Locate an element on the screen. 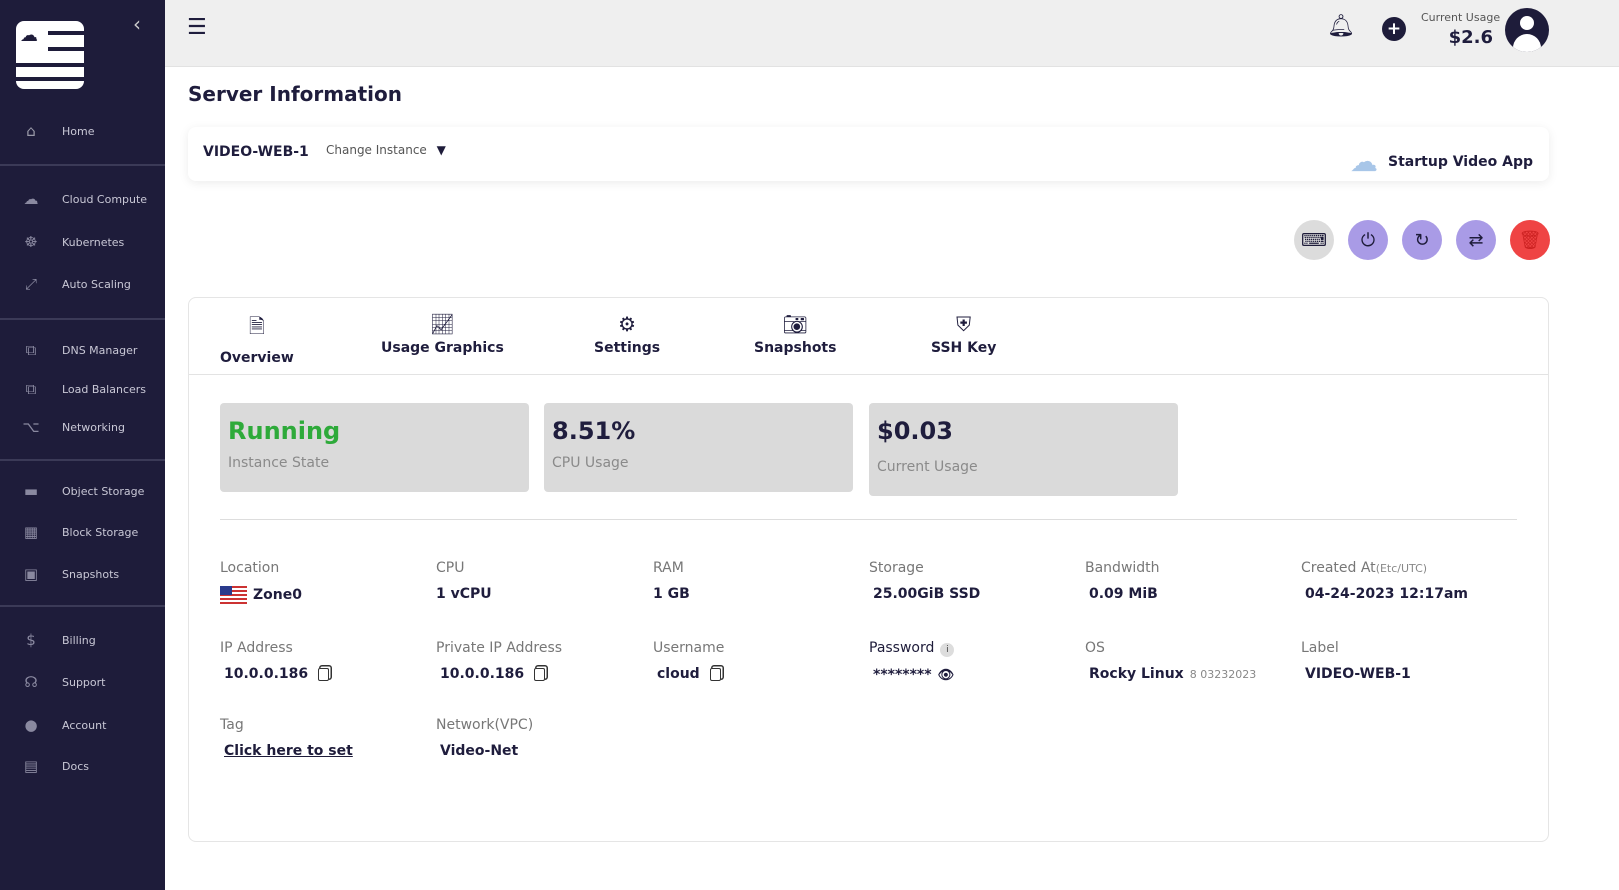 This screenshot has width=1619, height=890. sidebar-item-kubernetes: ☸ Kubernetes is located at coordinates (82, 242).